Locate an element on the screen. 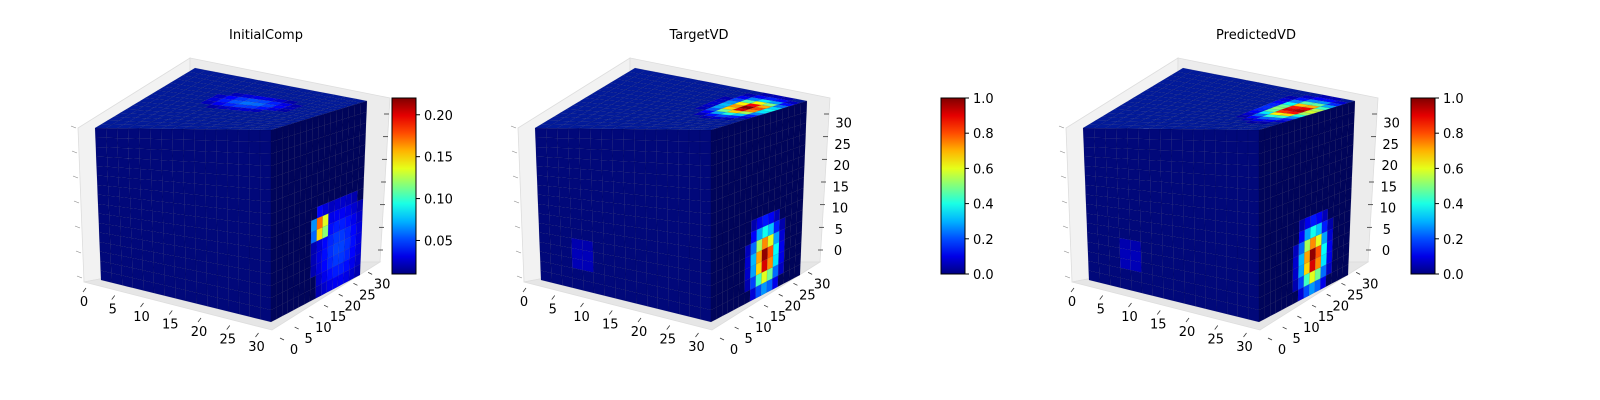 The height and width of the screenshot is (400, 1600). x-tick-label: 25 is located at coordinates (667, 340).